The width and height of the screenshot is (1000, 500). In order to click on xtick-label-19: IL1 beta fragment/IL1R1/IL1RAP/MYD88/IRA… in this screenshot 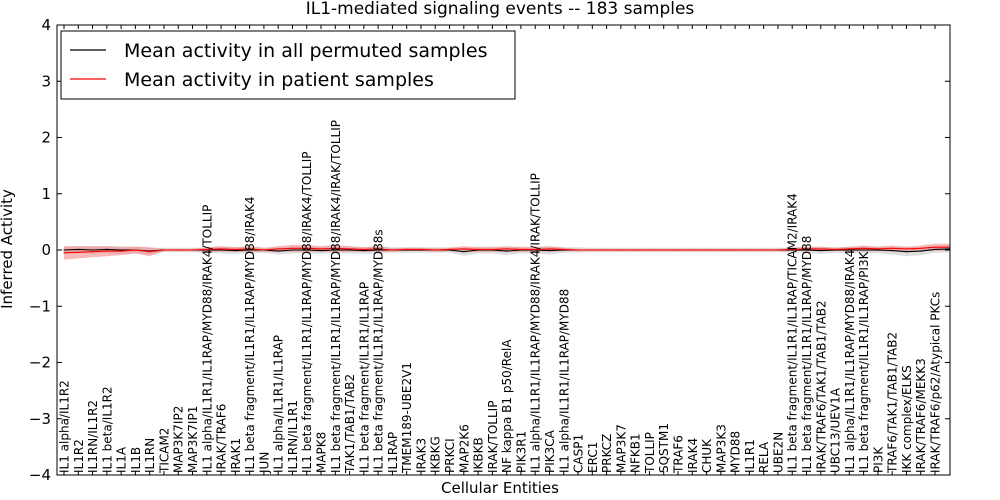, I will do `click(336, 296)`.